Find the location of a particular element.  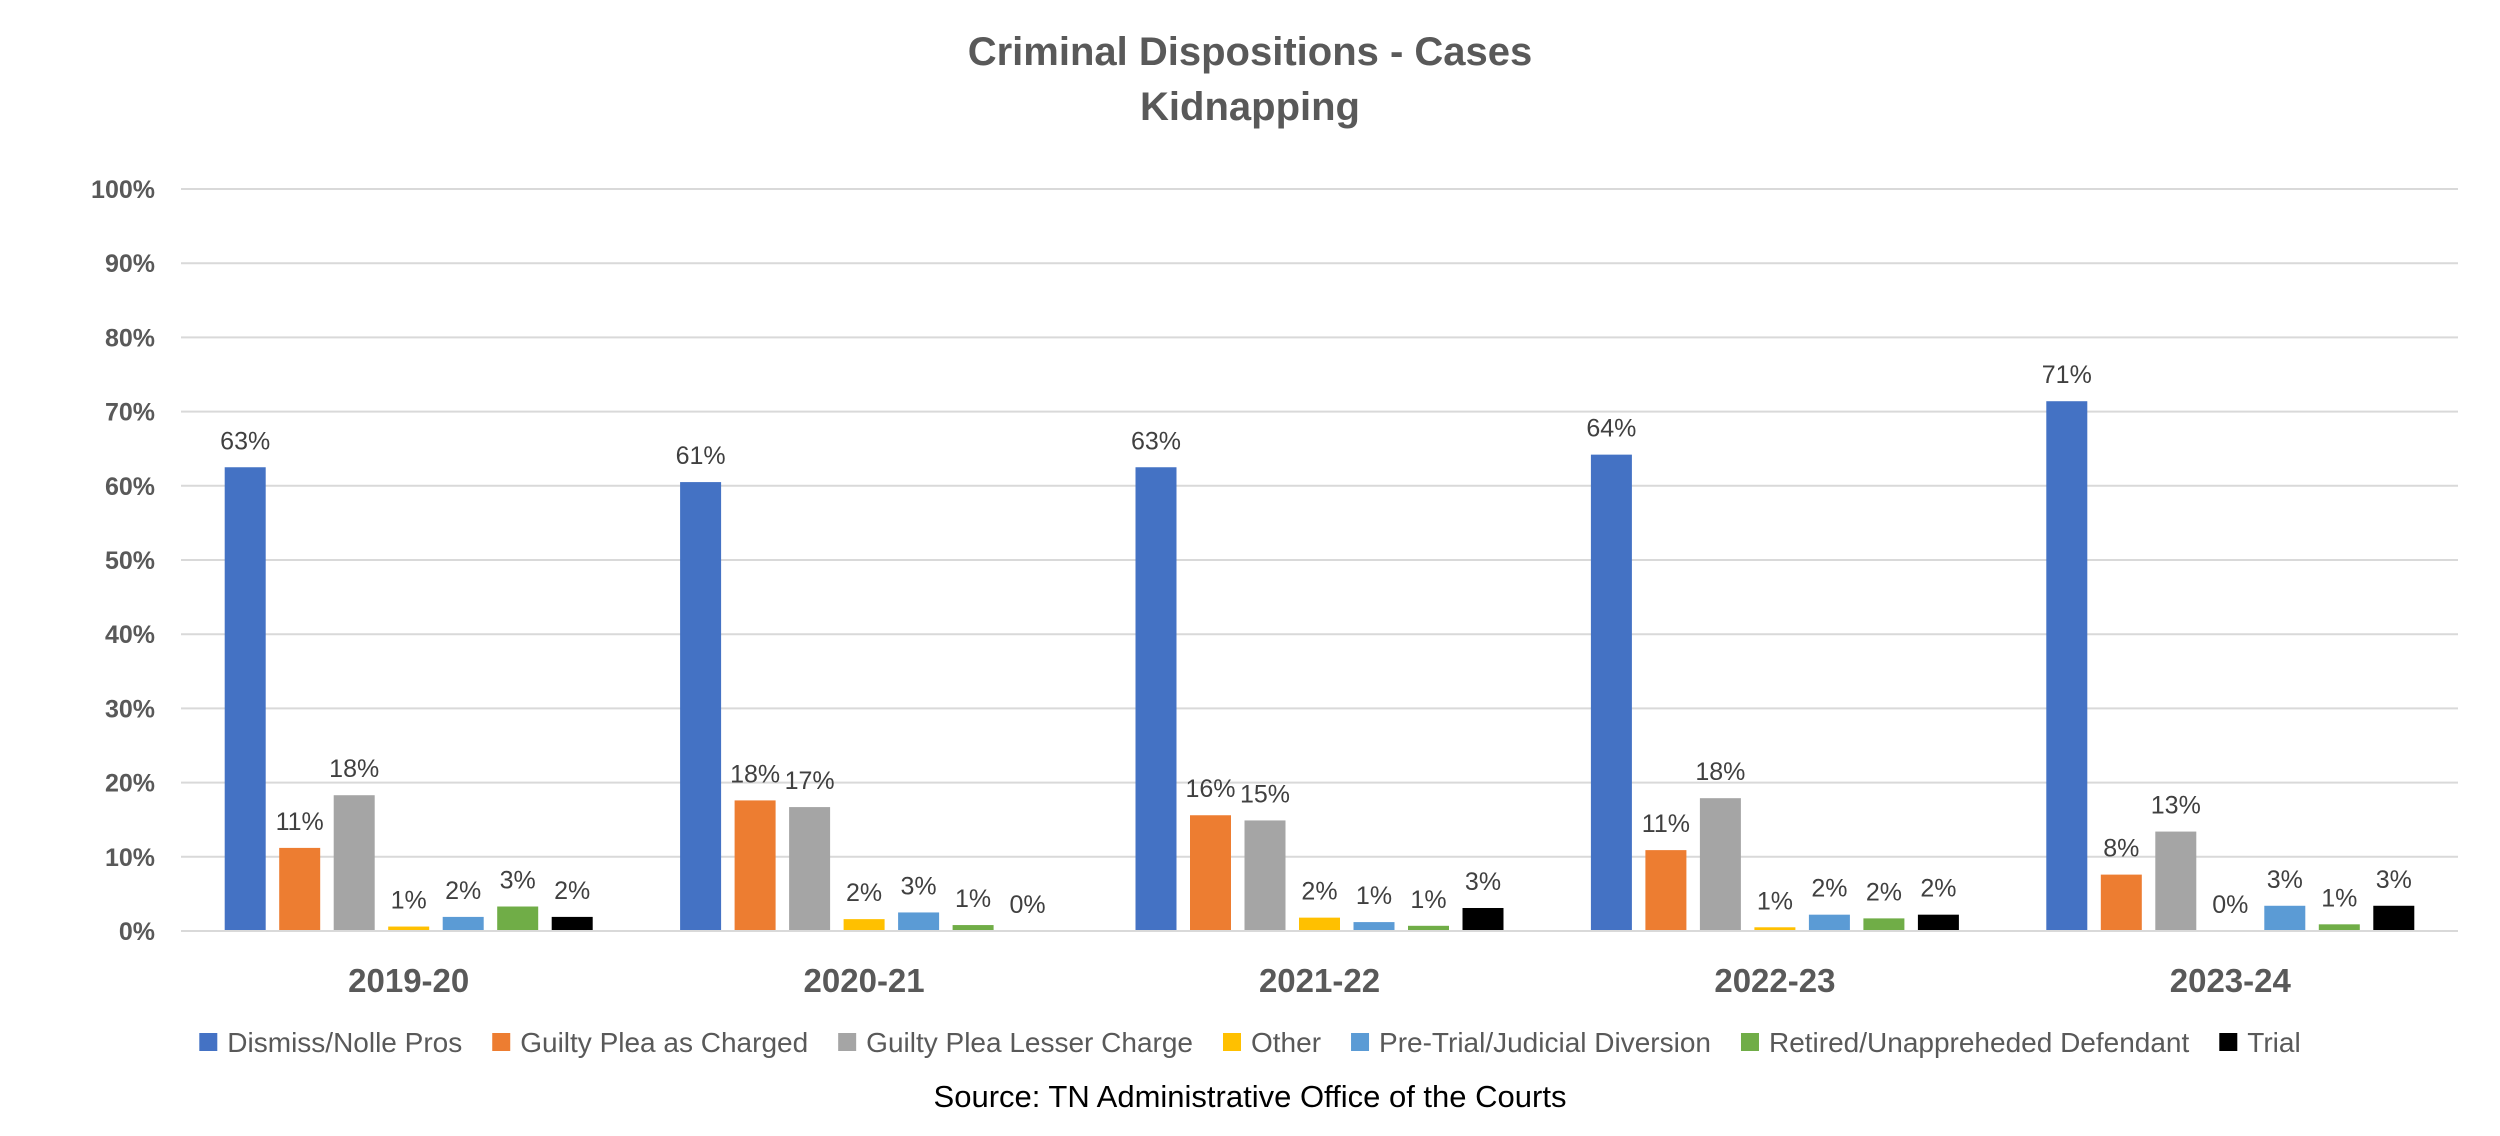

y-tick-label: 80% is located at coordinates (130, 338).